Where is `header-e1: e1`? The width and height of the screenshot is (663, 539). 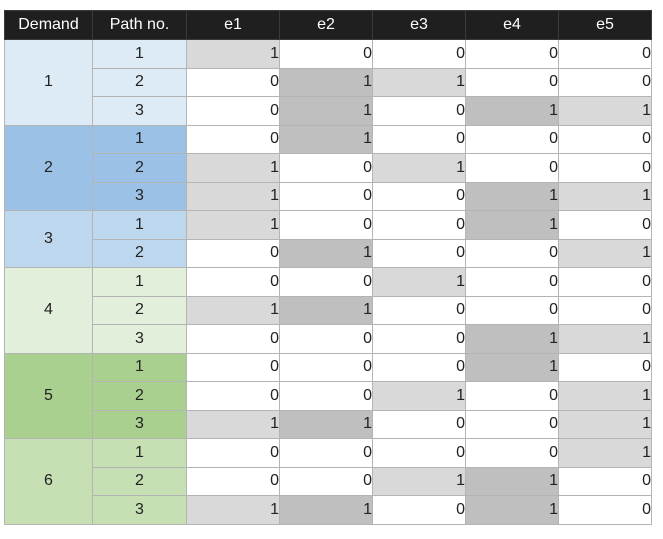 header-e1: e1 is located at coordinates (233, 25).